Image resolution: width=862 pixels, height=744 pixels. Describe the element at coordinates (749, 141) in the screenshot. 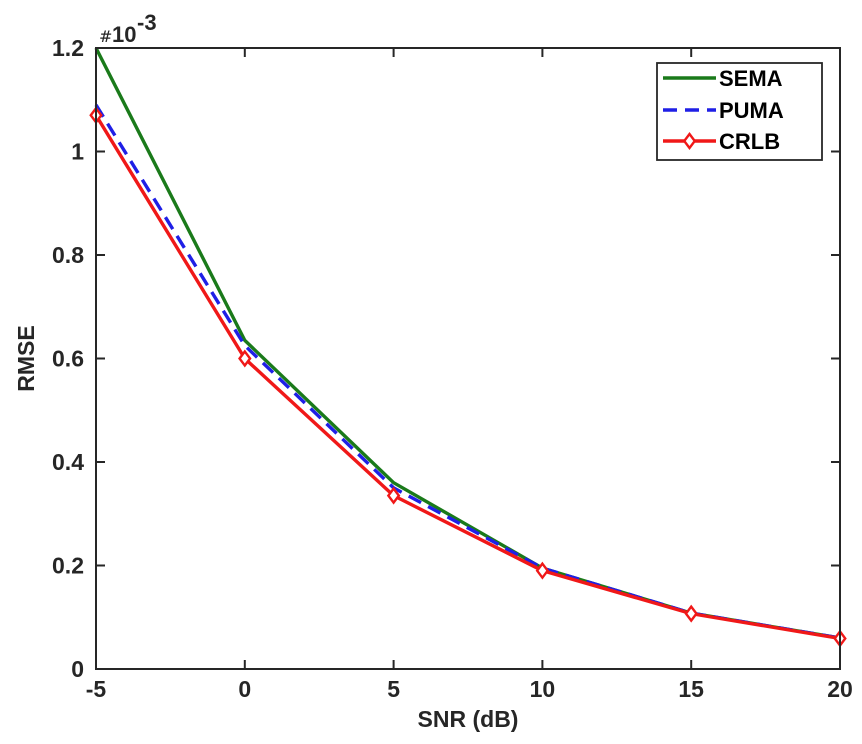

I see `legend-label-crlb: CRLB` at that location.